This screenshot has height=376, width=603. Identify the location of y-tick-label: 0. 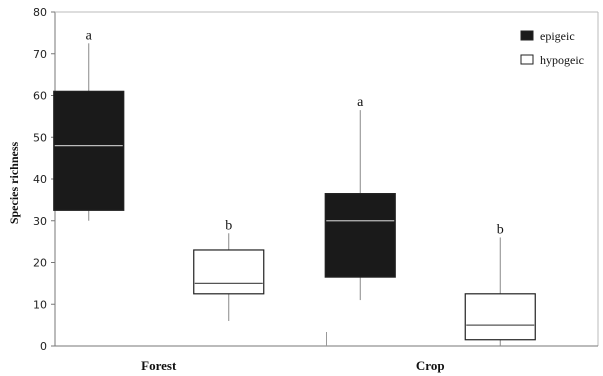
(43, 346).